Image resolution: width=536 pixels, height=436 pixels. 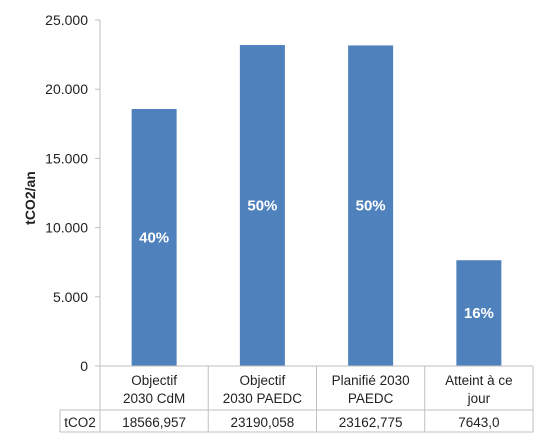 I want to click on y-tick-label: 15.000, so click(x=66, y=158).